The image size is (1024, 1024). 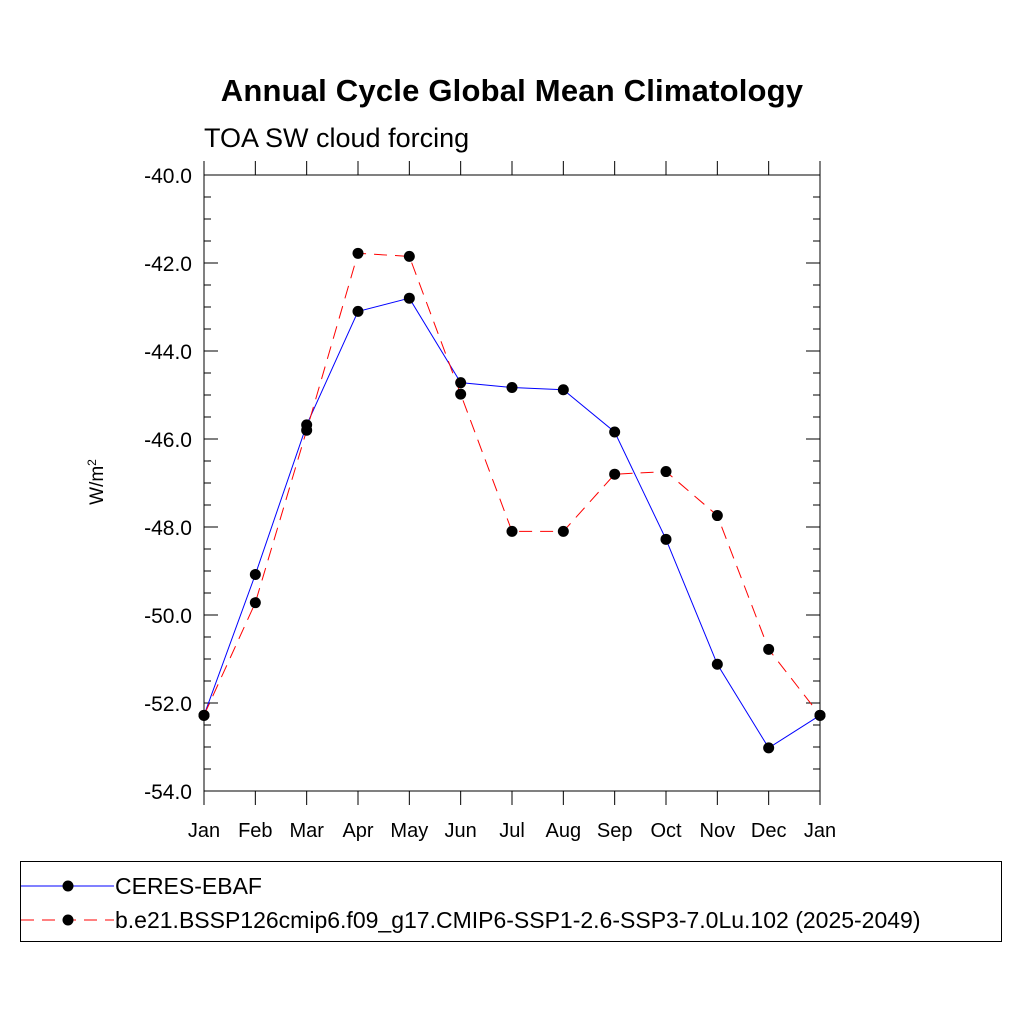 What do you see at coordinates (718, 831) in the screenshot?
I see `x-tick-label: Nov` at bounding box center [718, 831].